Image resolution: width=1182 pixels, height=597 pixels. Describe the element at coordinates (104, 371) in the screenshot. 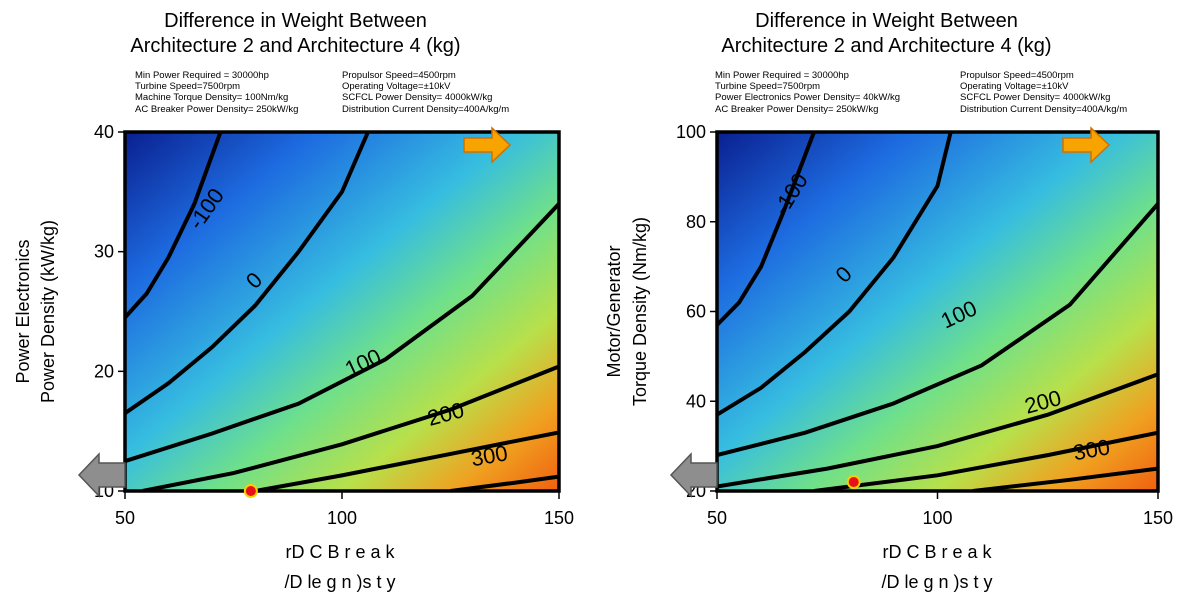

I see `y-tick-label: 20` at that location.